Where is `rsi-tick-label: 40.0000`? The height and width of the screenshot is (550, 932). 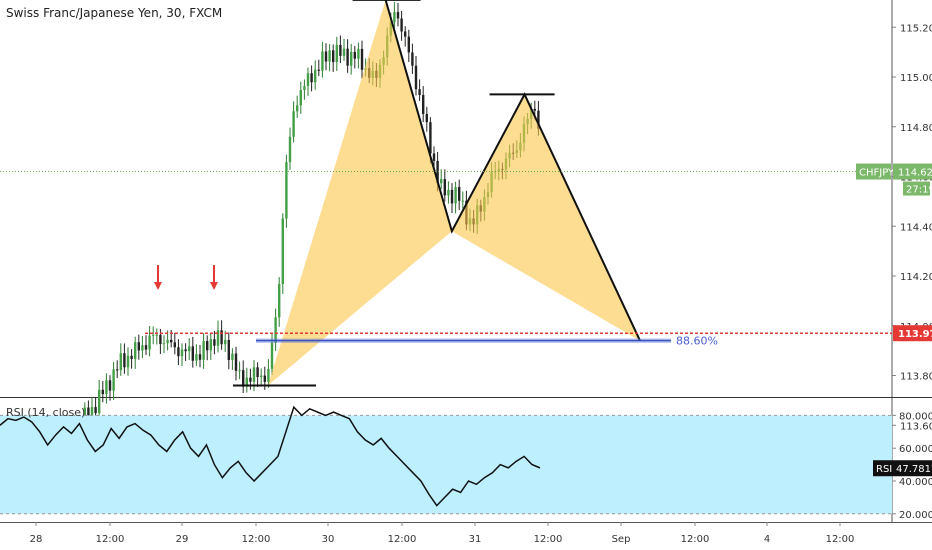
rsi-tick-label: 40.0000 is located at coordinates (915, 482).